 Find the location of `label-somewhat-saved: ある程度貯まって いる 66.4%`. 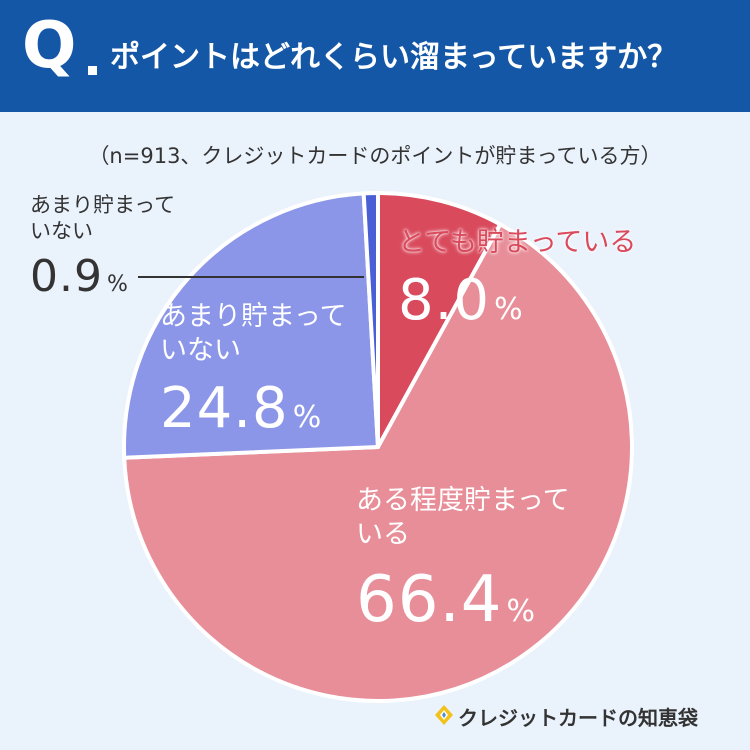

label-somewhat-saved: ある程度貯まって いる 66.4% is located at coordinates (463, 562).